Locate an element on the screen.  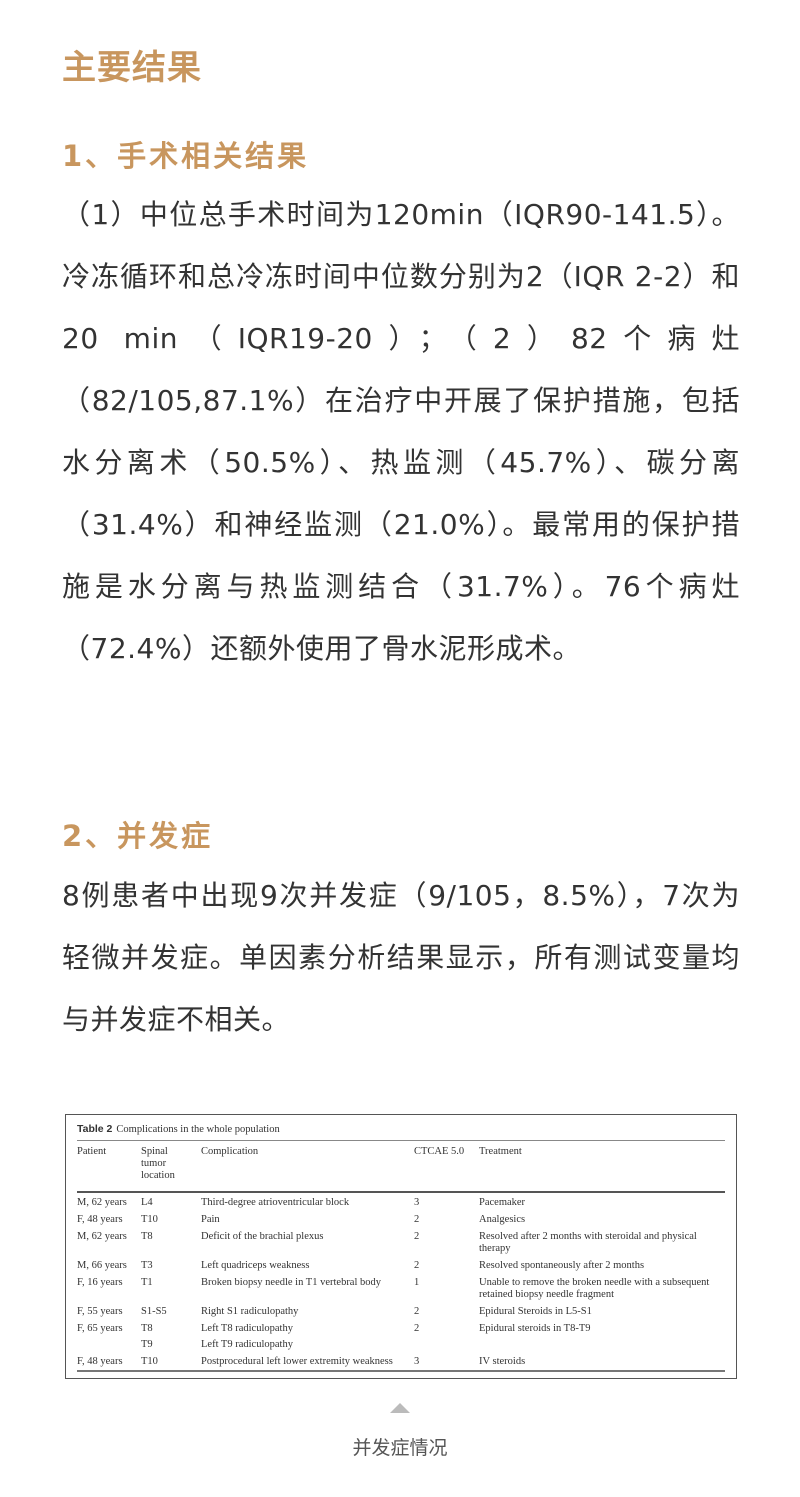
table-cell: F, 55 years is located at coordinates (100, 1311).